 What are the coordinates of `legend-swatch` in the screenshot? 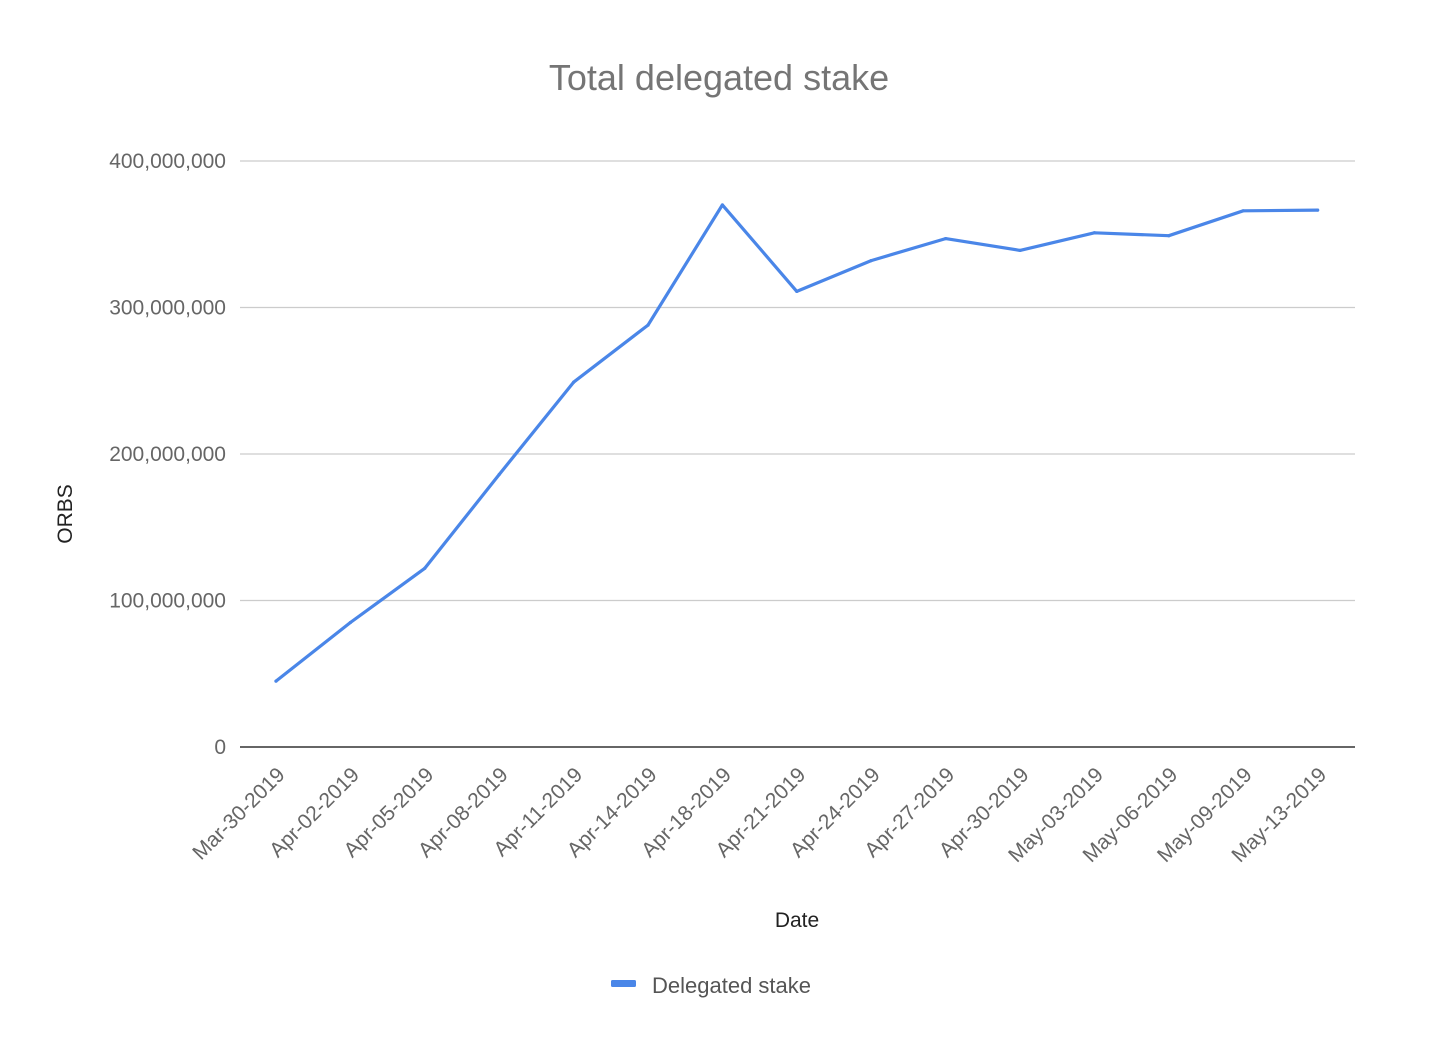 It's located at (623, 983).